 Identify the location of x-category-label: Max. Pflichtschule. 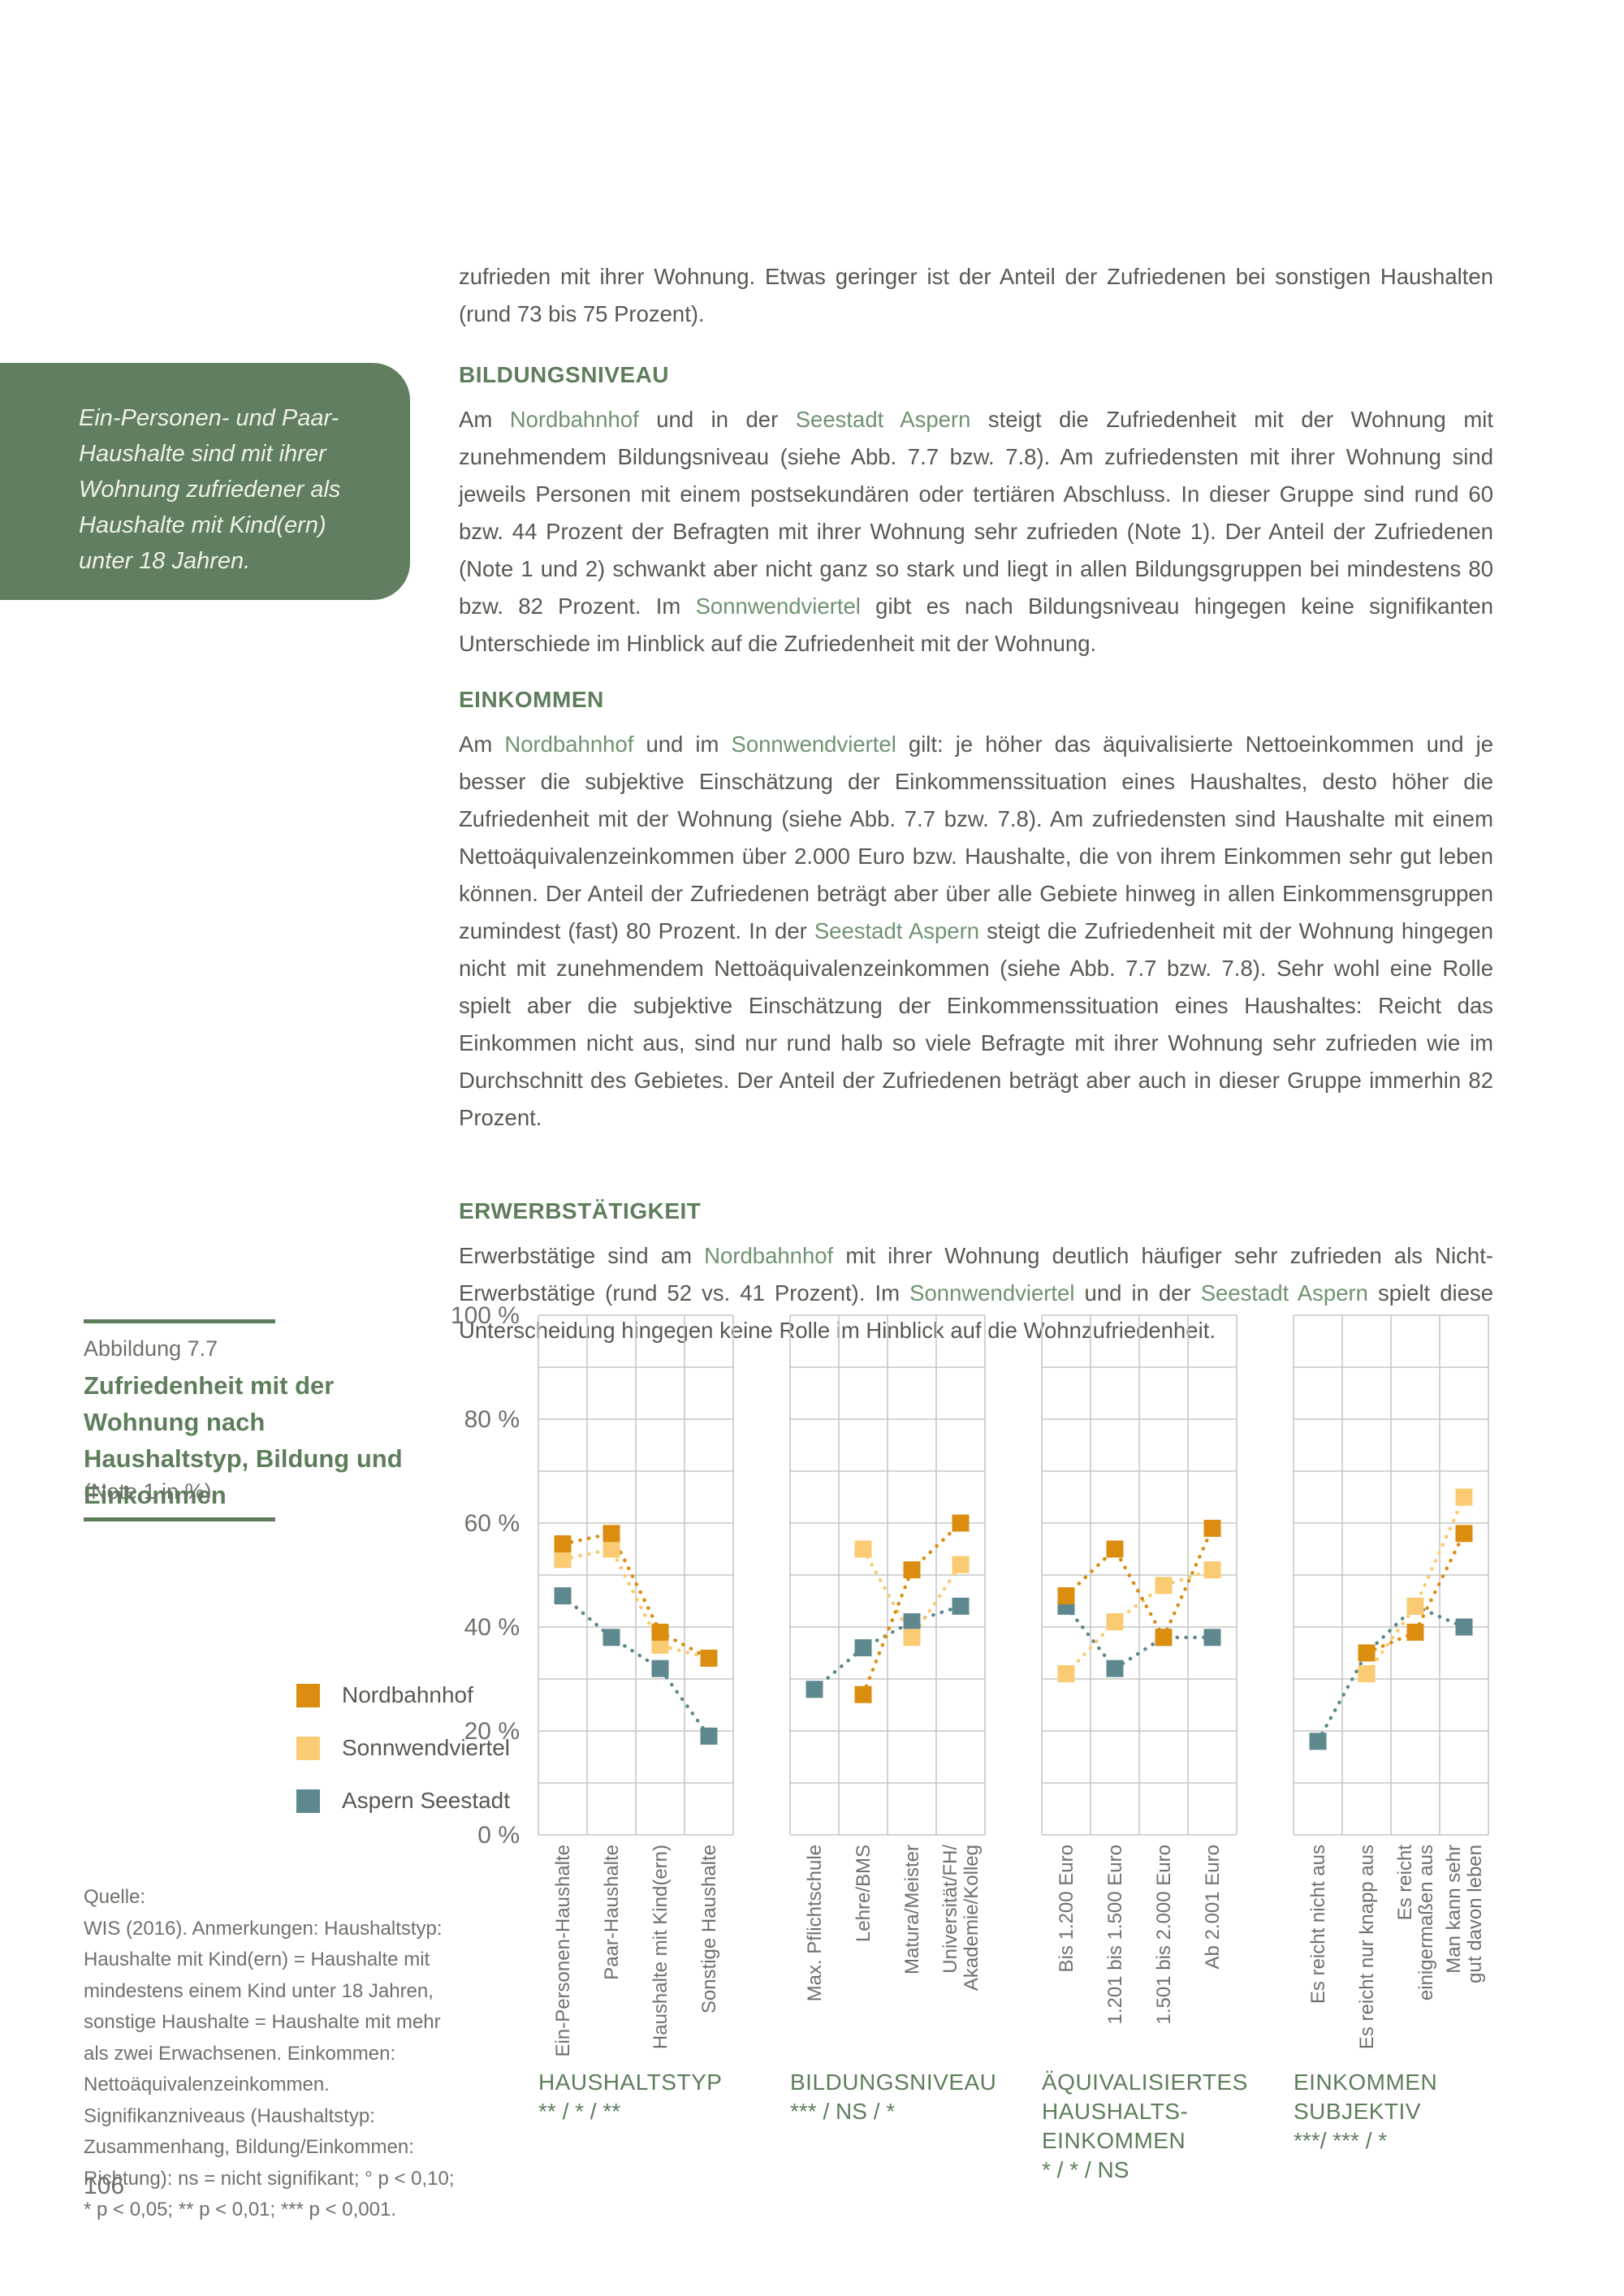
(815, 1923).